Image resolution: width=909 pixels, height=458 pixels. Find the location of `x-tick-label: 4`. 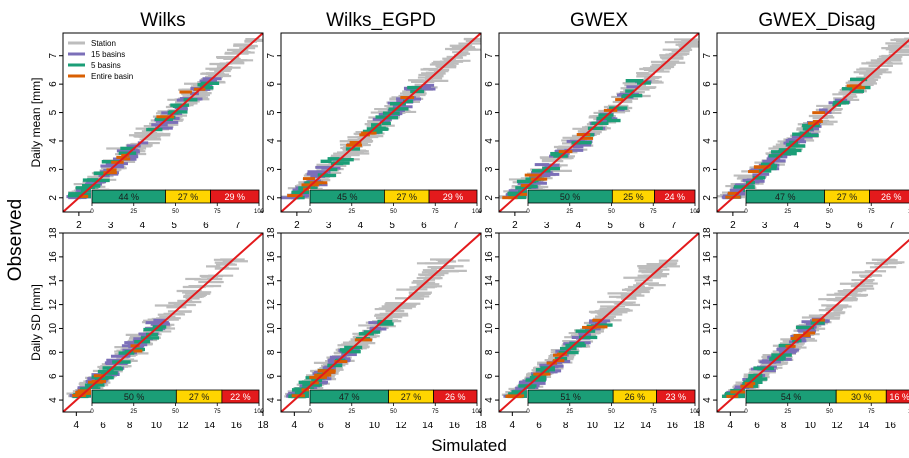

x-tick-label: 4 is located at coordinates (77, 425).